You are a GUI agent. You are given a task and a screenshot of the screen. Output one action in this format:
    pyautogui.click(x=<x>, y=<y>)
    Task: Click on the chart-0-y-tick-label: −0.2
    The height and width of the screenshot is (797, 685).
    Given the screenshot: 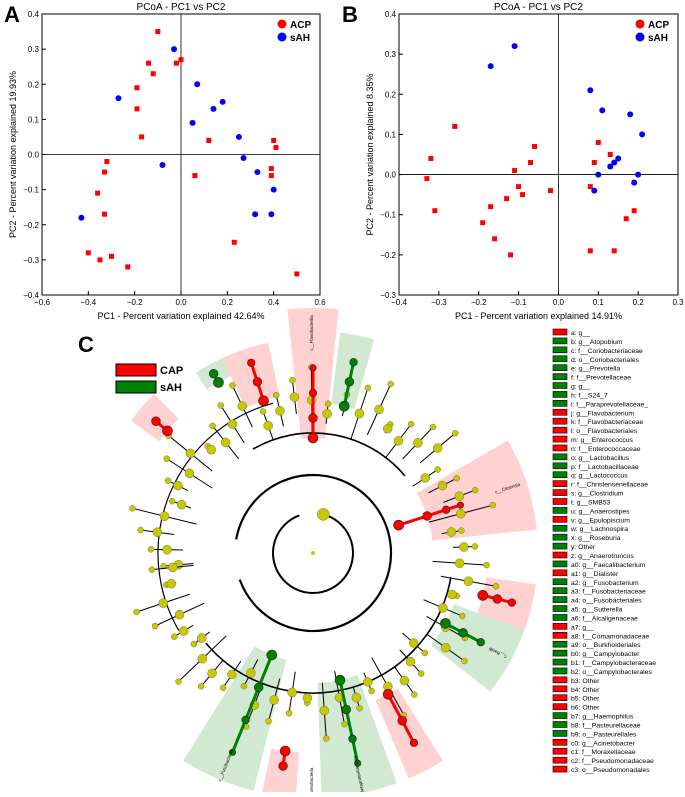 What is the action you would take?
    pyautogui.click(x=31, y=225)
    